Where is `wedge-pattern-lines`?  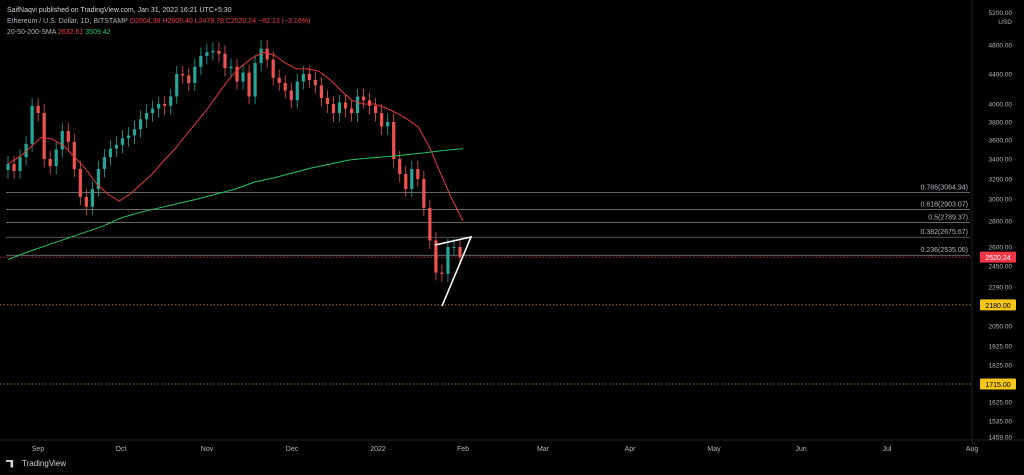
wedge-pattern-lines is located at coordinates (453, 271).